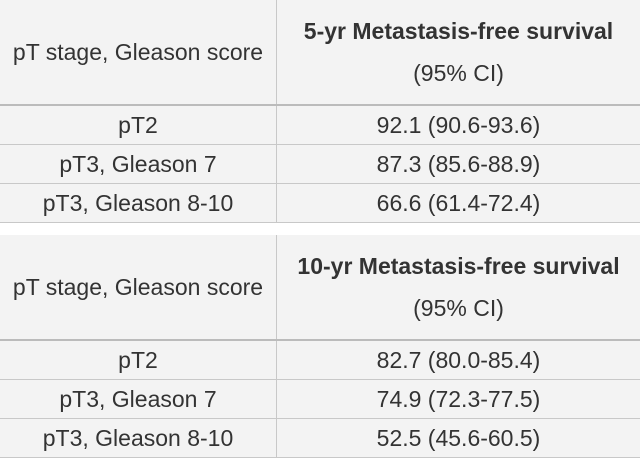 Image resolution: width=640 pixels, height=466 pixels. Describe the element at coordinates (458, 53) in the screenshot. I see `header-cell: 5-yr Metastasis-free survival (95% CI)` at that location.